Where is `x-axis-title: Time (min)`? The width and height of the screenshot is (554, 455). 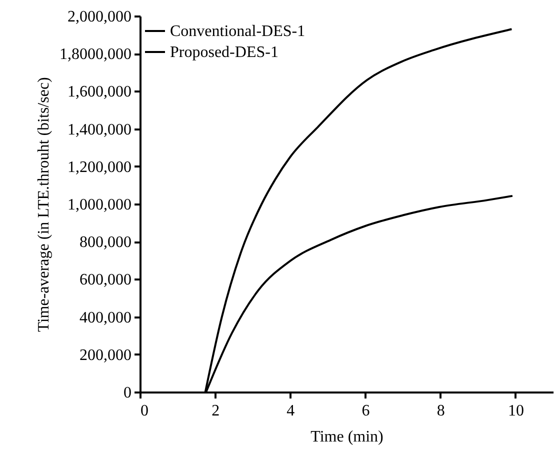
x-axis-title: Time (min) is located at coordinates (347, 437).